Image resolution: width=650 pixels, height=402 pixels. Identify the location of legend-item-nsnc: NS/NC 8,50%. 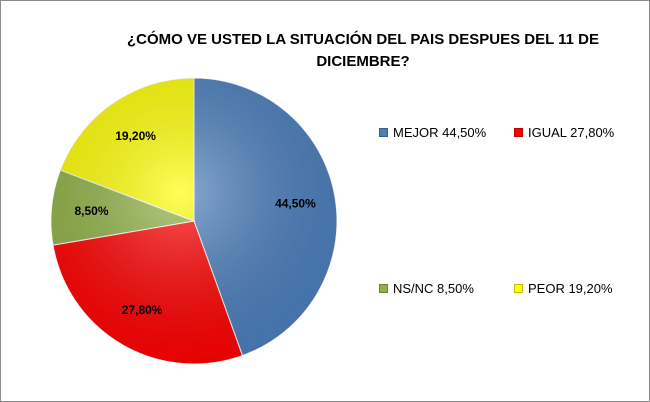
(426, 288).